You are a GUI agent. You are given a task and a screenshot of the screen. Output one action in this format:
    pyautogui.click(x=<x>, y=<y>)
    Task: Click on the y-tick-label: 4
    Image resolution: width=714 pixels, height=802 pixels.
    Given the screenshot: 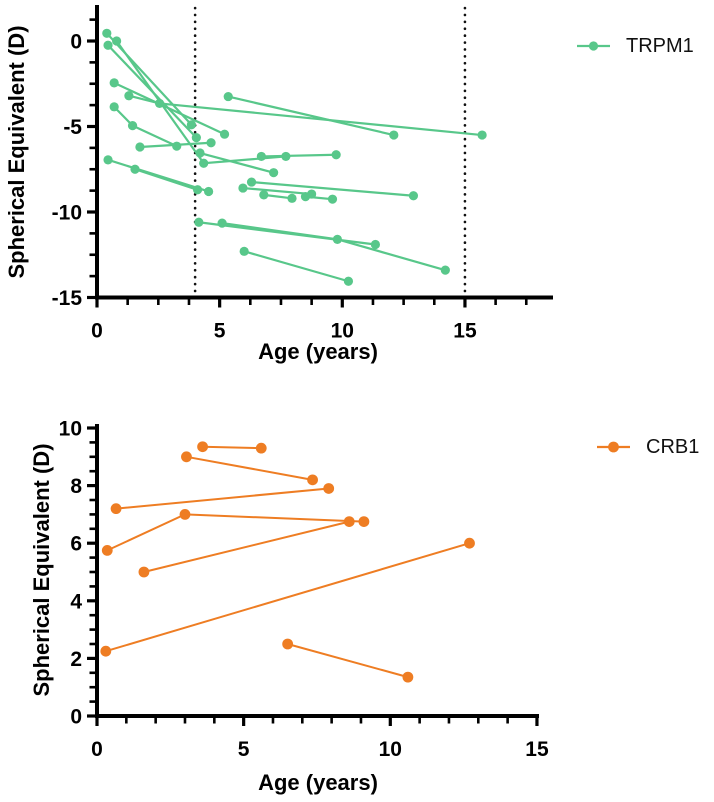 What is the action you would take?
    pyautogui.click(x=76, y=601)
    